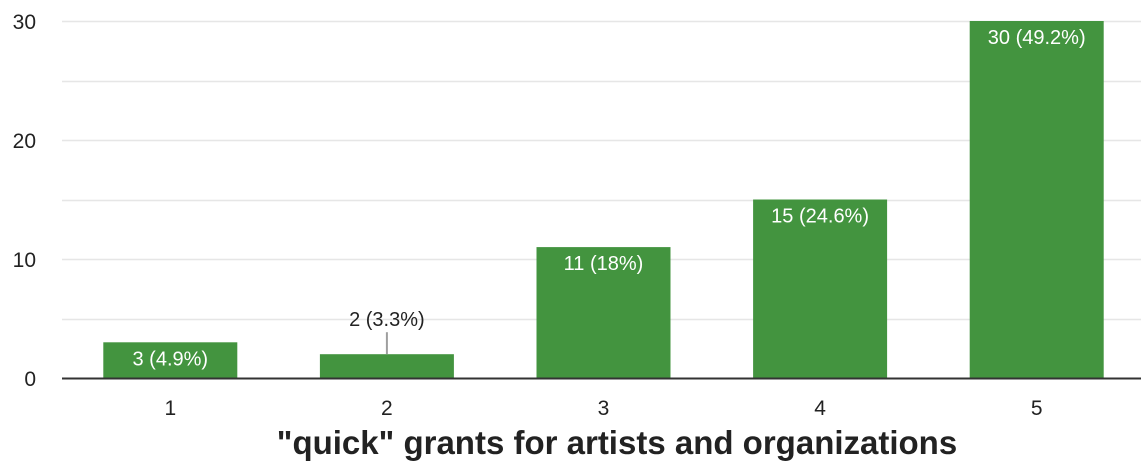 Image resolution: width=1141 pixels, height=472 pixels. I want to click on data-label: 11 (18%), so click(604, 264).